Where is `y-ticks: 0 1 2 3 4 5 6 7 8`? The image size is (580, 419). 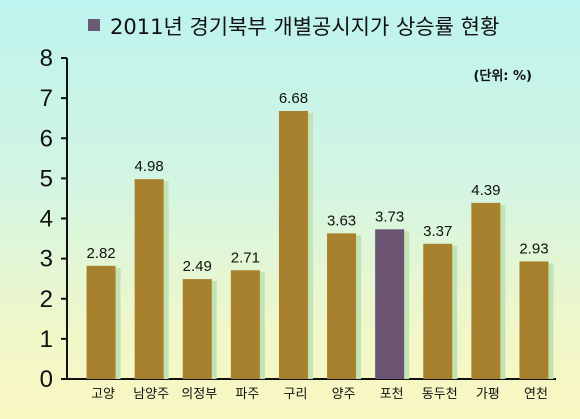 y-ticks: 0 1 2 3 4 5 6 7 8 is located at coordinates (53, 219).